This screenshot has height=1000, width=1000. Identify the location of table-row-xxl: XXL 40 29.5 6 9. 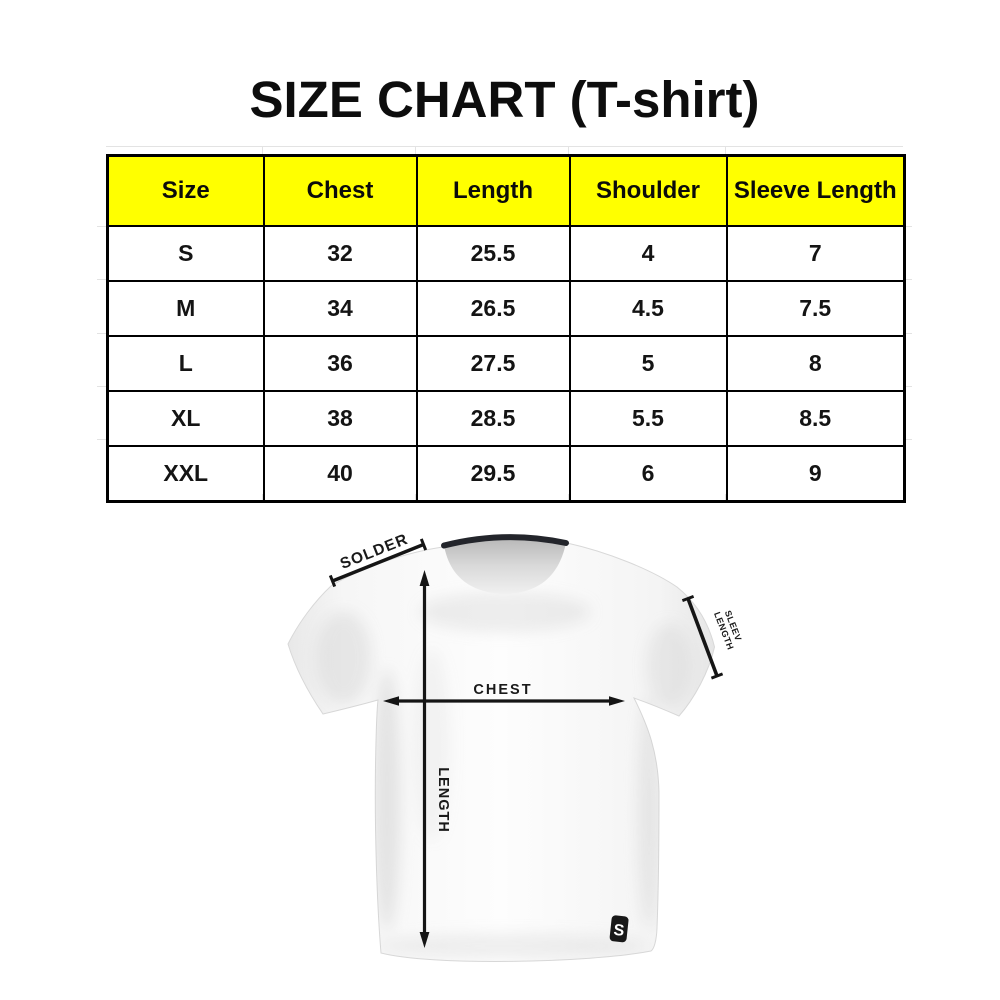
(506, 474).